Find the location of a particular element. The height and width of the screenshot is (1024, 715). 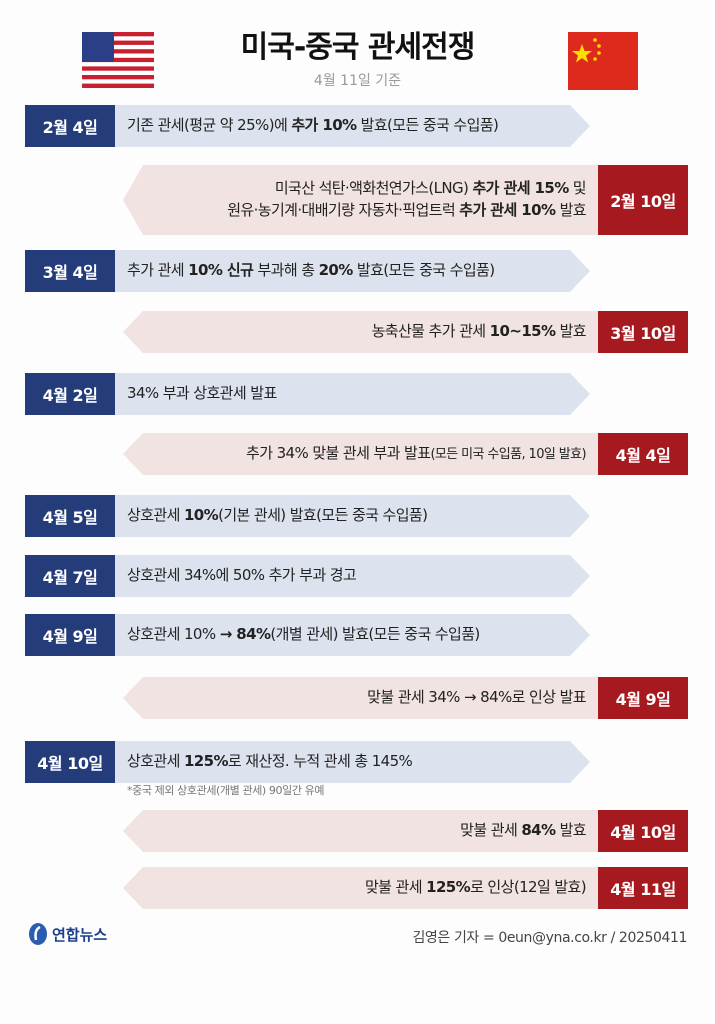

event-text: 상호관세 125%로 재산정. 누적 관세 총 145% is located at coordinates (269, 762).